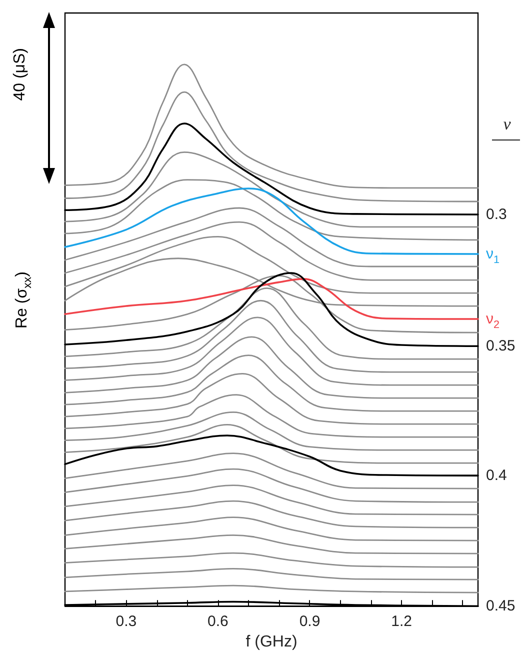 The height and width of the screenshot is (663, 528). What do you see at coordinates (309, 621) in the screenshot?
I see `x-tick-label: 0.9` at bounding box center [309, 621].